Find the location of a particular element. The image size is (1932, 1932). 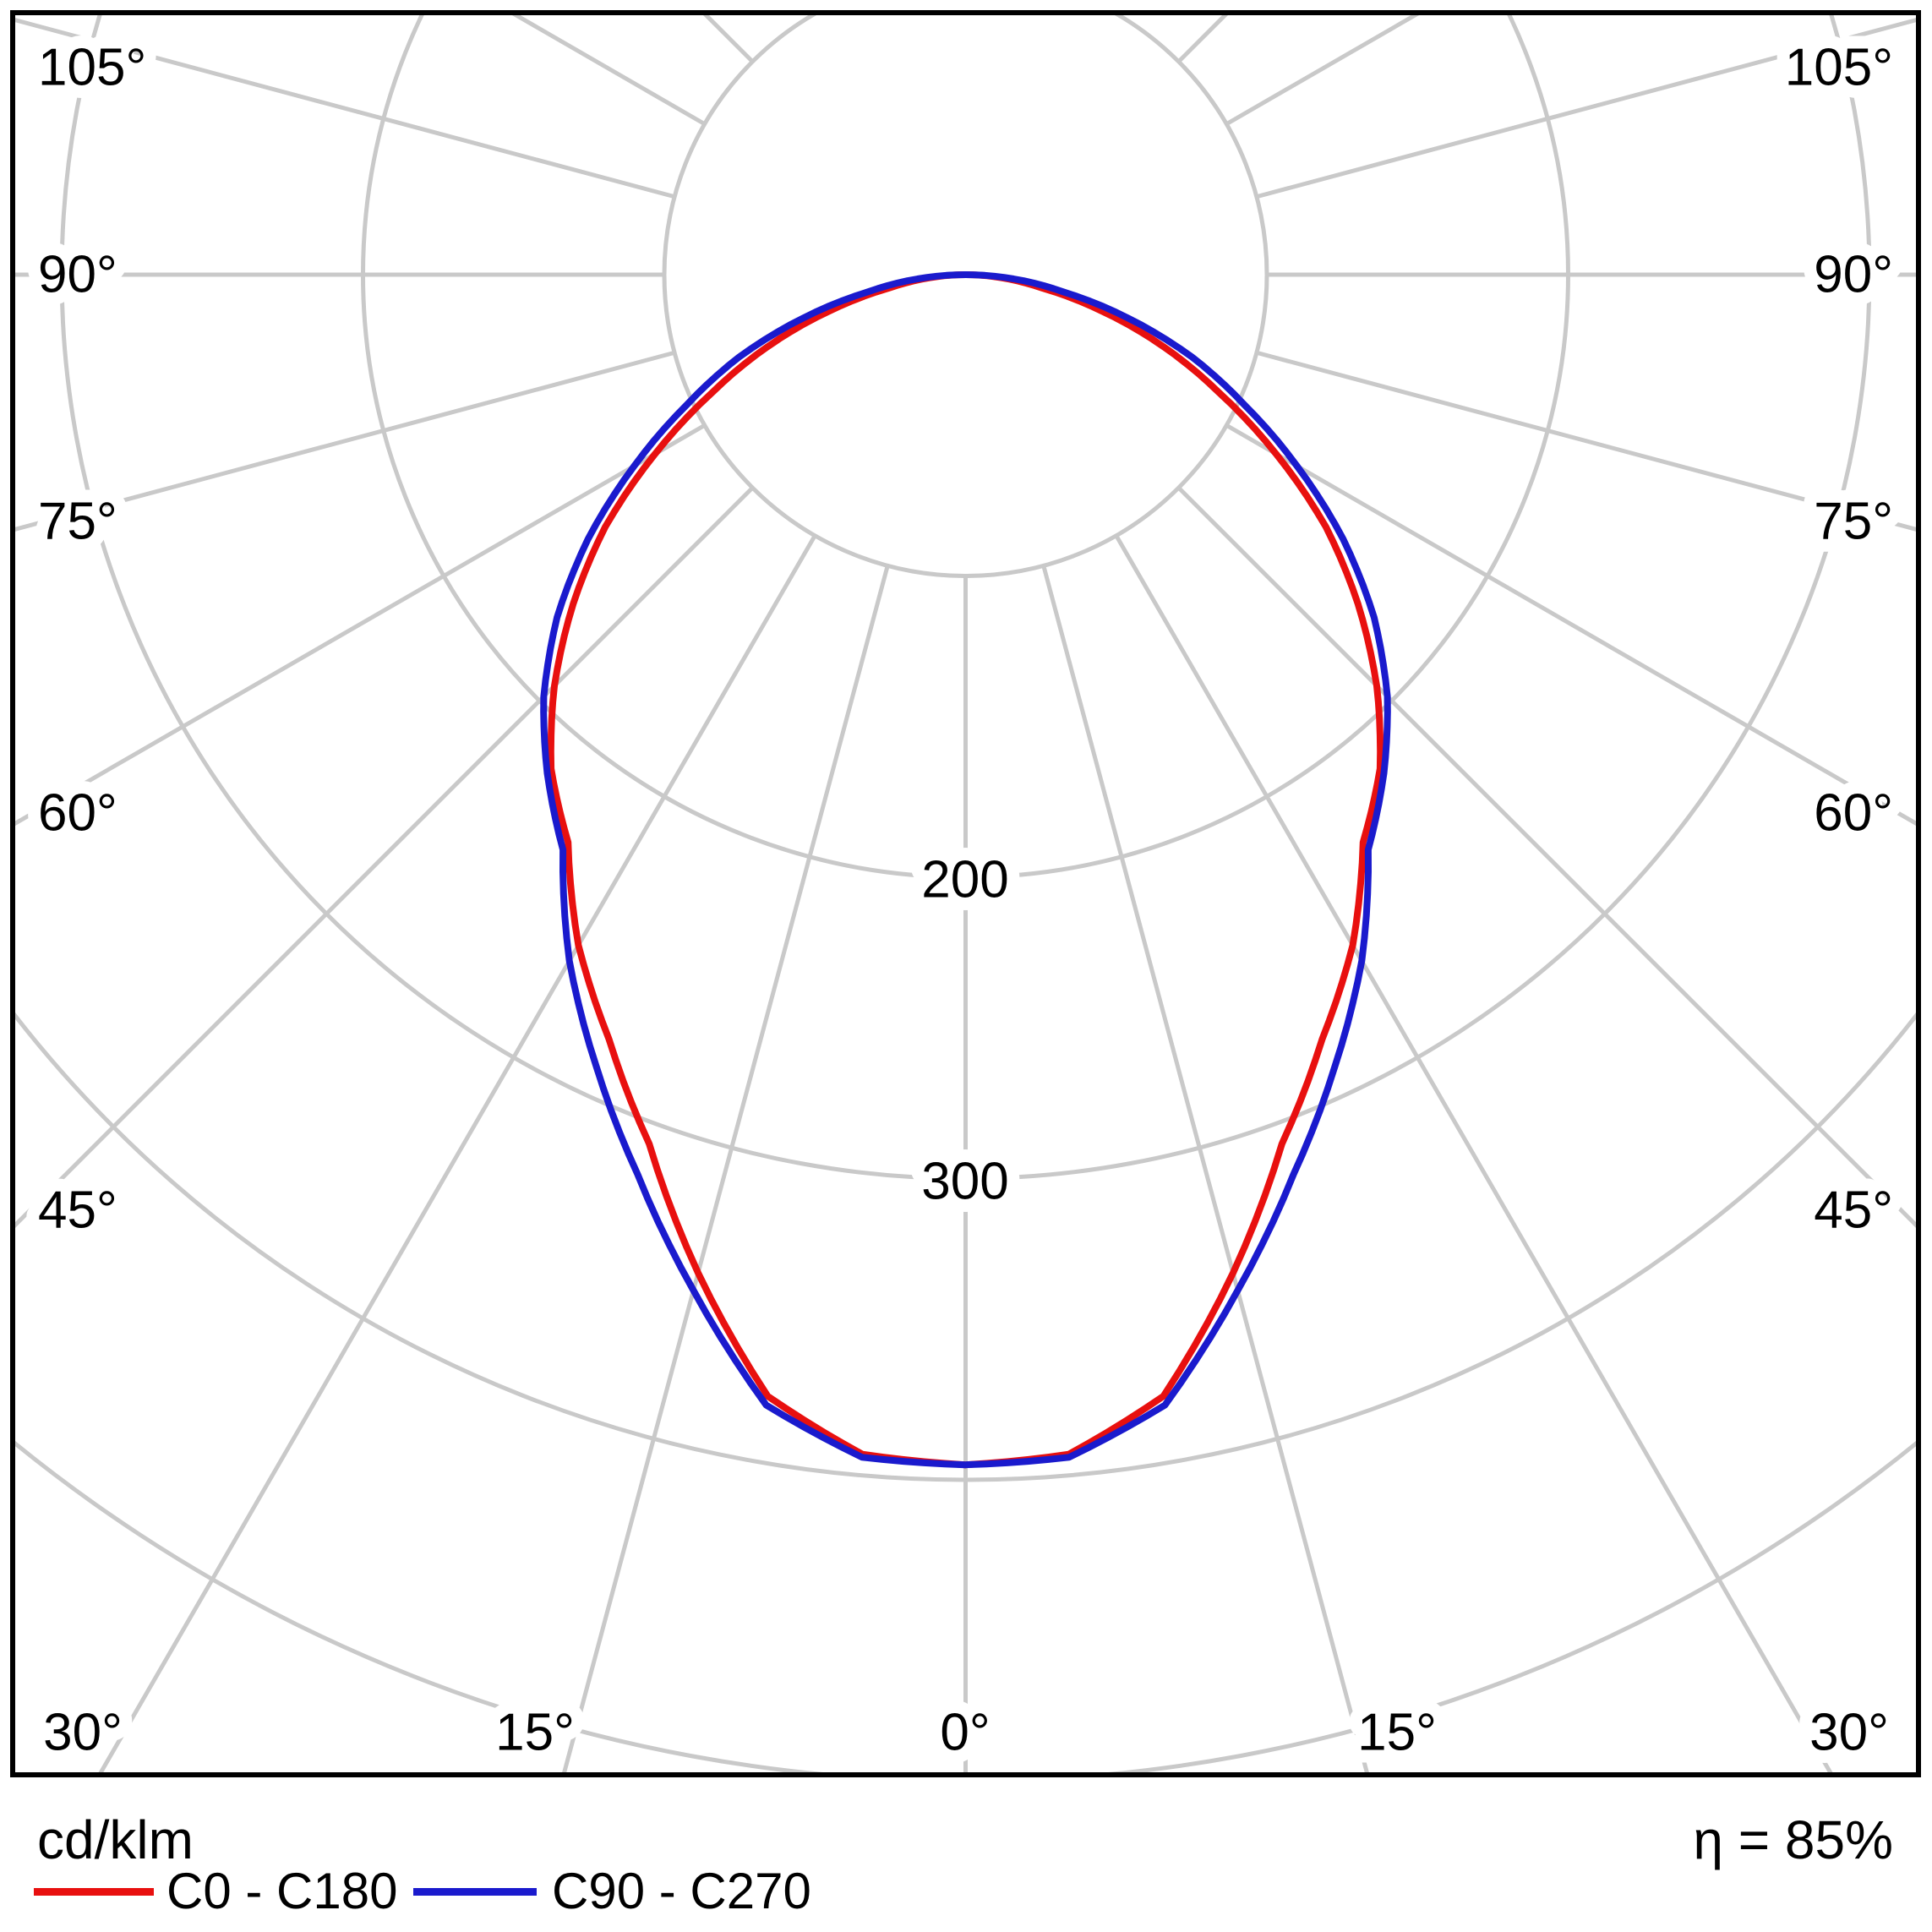

radius-label-300: 300 is located at coordinates (964, 1182).